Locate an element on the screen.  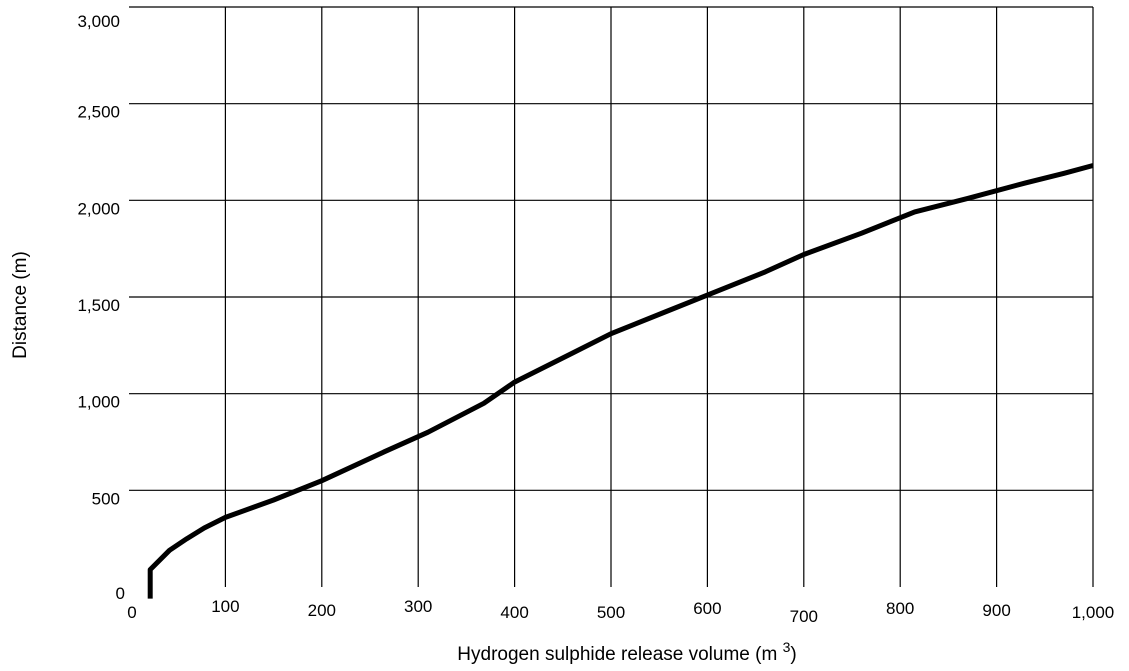
x-tick-label-0: 0 is located at coordinates (131, 612).